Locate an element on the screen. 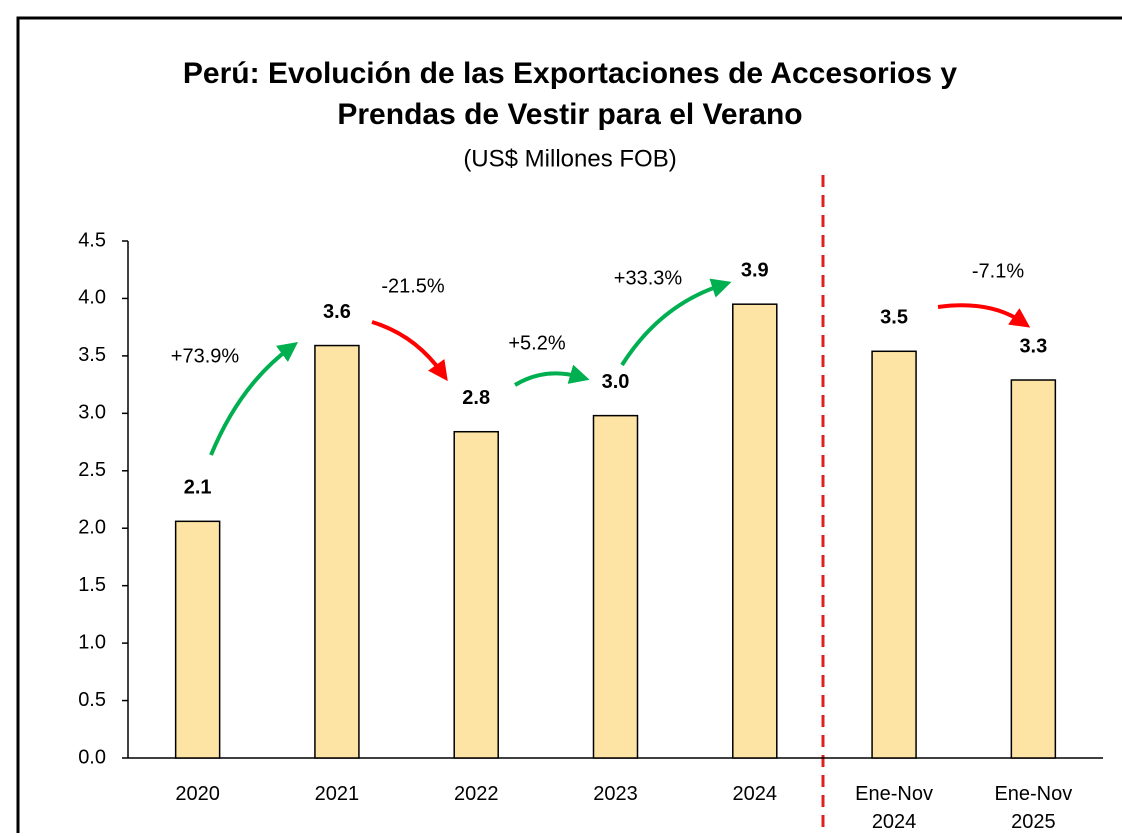 This screenshot has height=836, width=1122. y-tick-label: 1.0 is located at coordinates (92, 642).